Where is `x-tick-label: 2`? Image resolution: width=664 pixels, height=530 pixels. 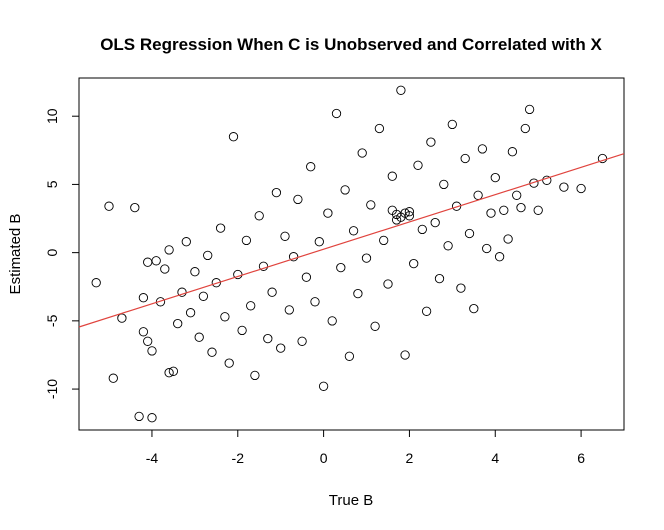
x-tick-label: 2 is located at coordinates (410, 458).